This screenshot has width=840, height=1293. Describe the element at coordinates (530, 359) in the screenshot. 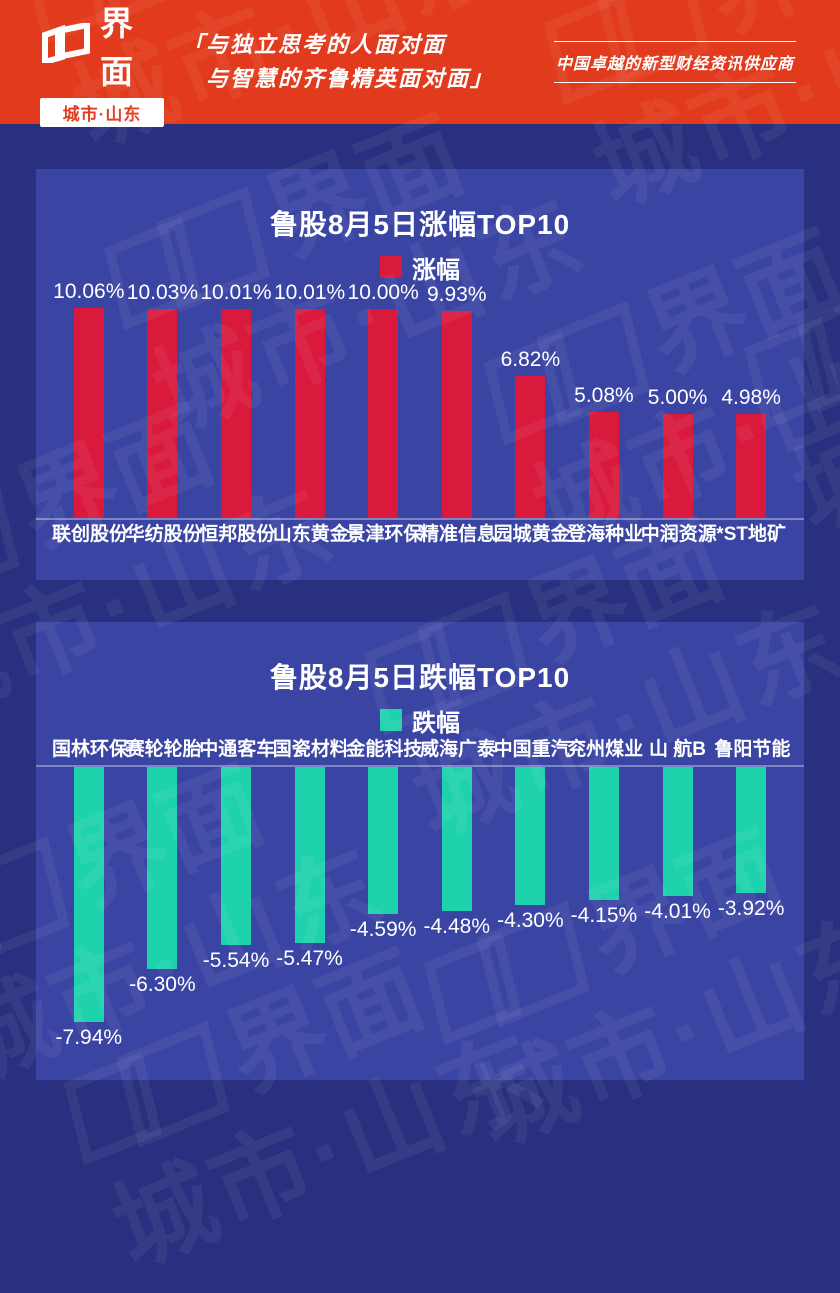

I see `bar-value-label: 6.82%` at that location.